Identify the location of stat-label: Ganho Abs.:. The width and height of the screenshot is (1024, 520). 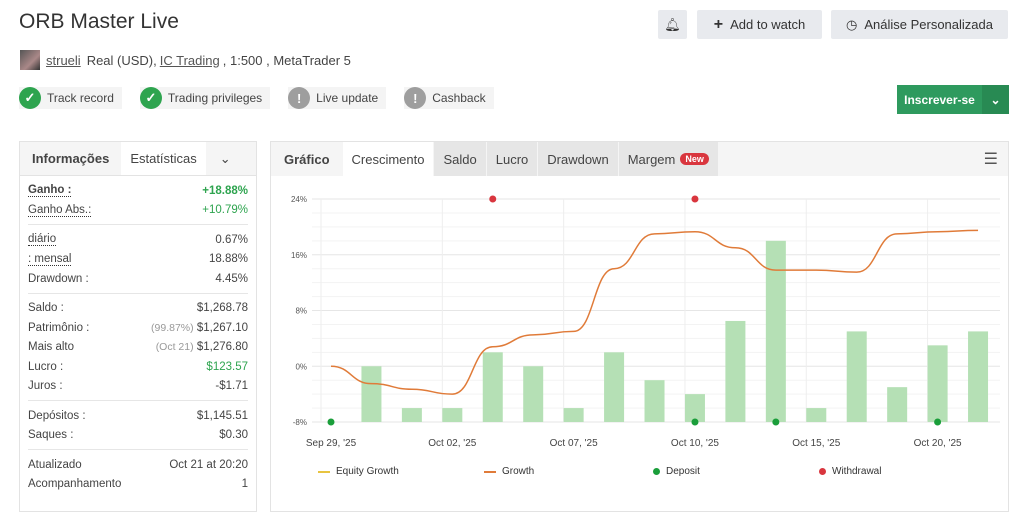
(60, 210).